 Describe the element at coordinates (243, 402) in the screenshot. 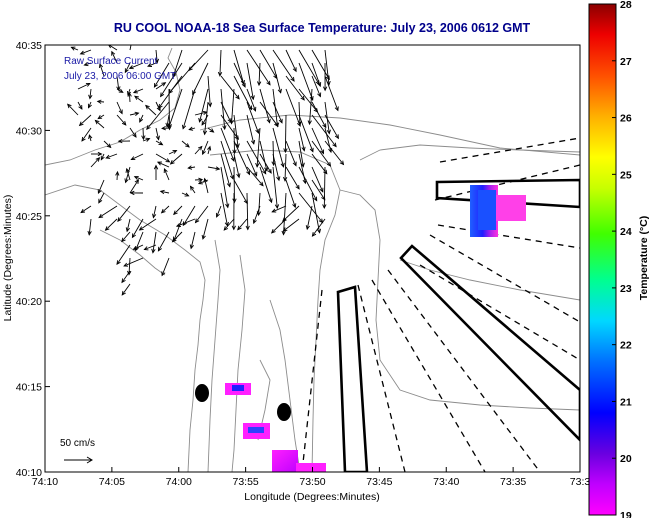

I see `station-markers` at that location.